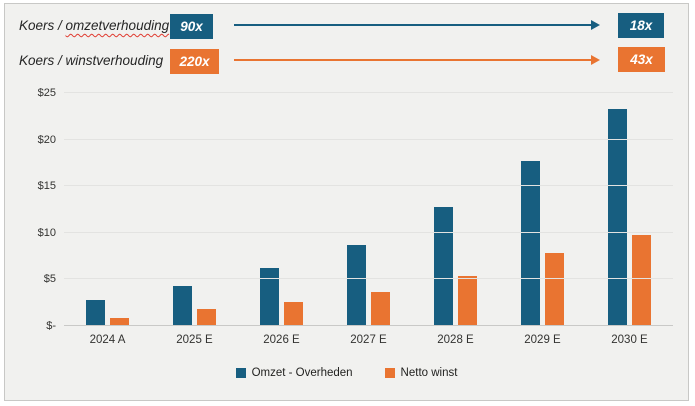 The image size is (695, 406). What do you see at coordinates (281, 209) in the screenshot?
I see `bar-group-2026-e` at bounding box center [281, 209].